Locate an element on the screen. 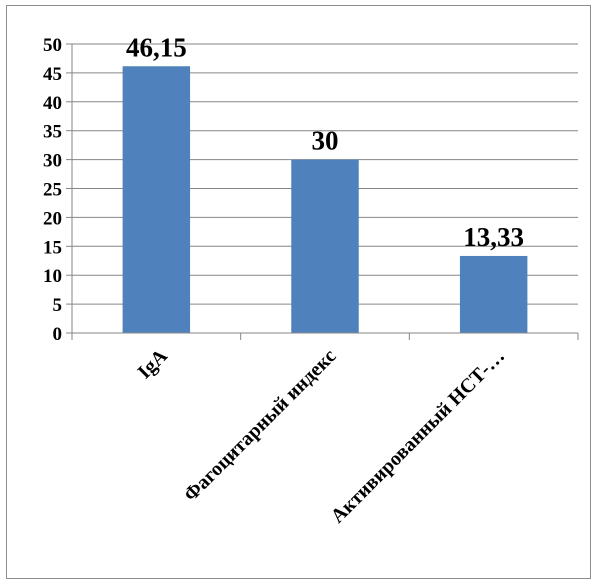  y-tick-label: 15 is located at coordinates (52, 247).